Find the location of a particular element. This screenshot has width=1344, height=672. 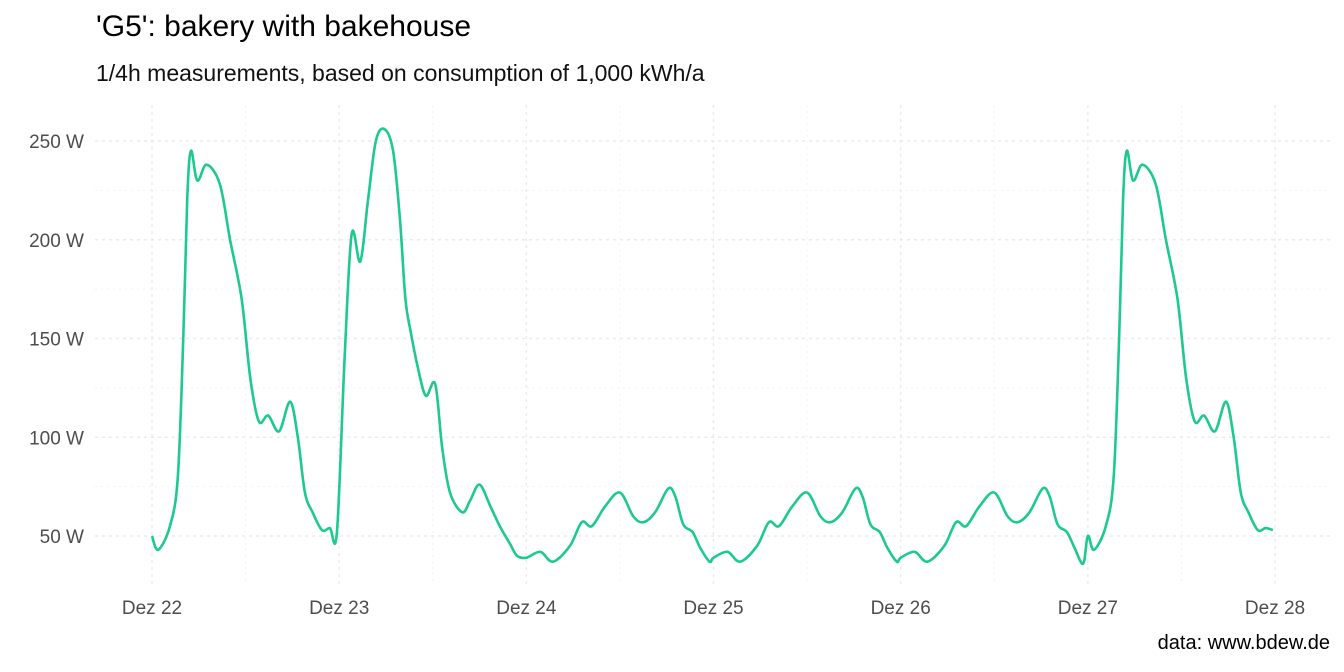

y-tick-label: 200 W is located at coordinates (56, 241).